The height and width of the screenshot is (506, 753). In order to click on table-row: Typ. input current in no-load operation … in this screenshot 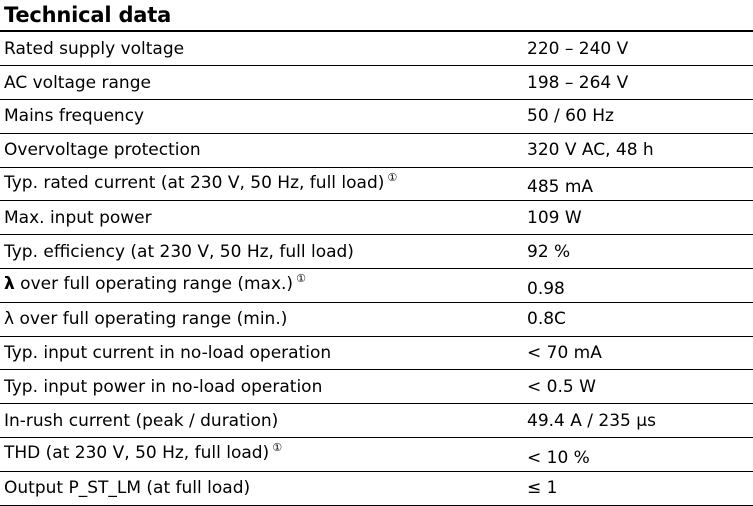, I will do `click(376, 353)`.